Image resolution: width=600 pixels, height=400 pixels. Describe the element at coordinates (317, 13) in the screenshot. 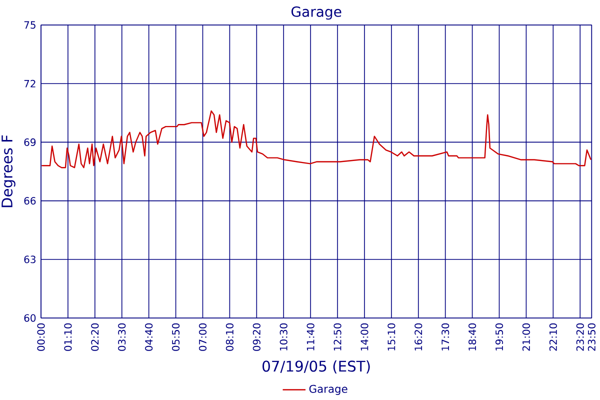

I see `chart-title: Garage` at that location.